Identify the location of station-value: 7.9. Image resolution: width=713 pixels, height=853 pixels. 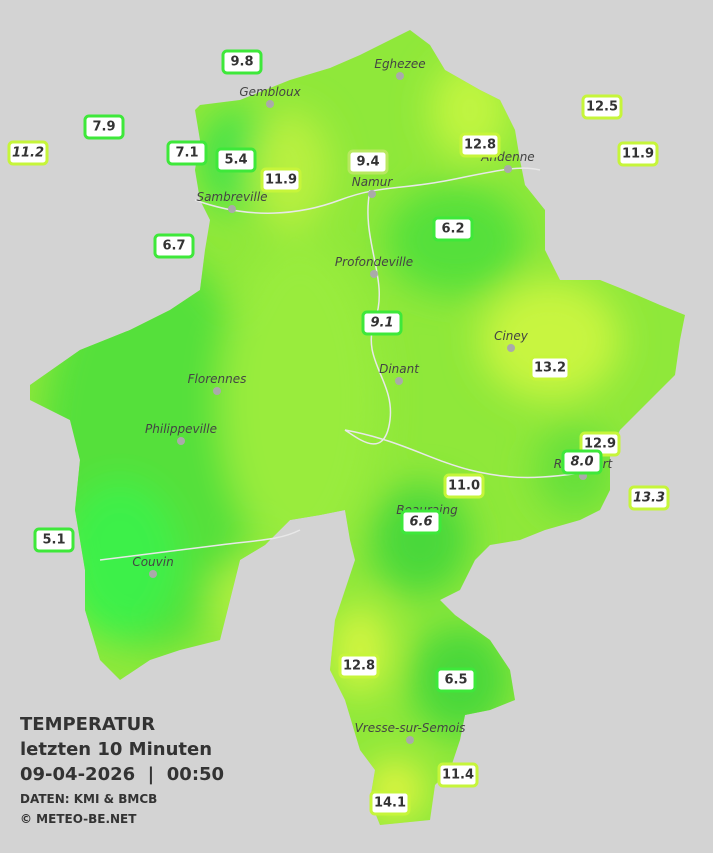
(103, 127).